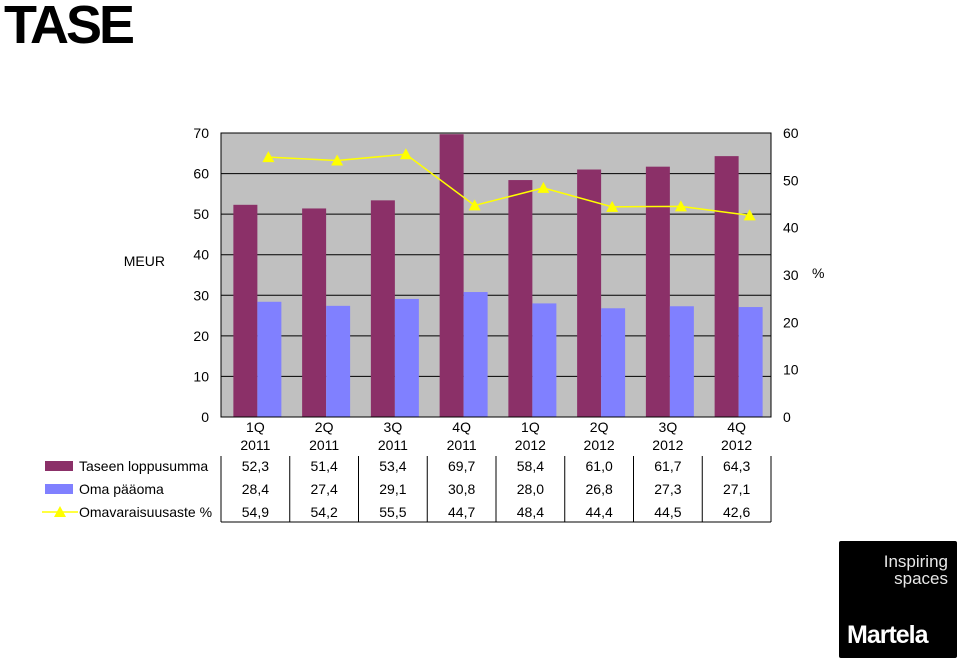  I want to click on data-label: 64,3, so click(736, 466).